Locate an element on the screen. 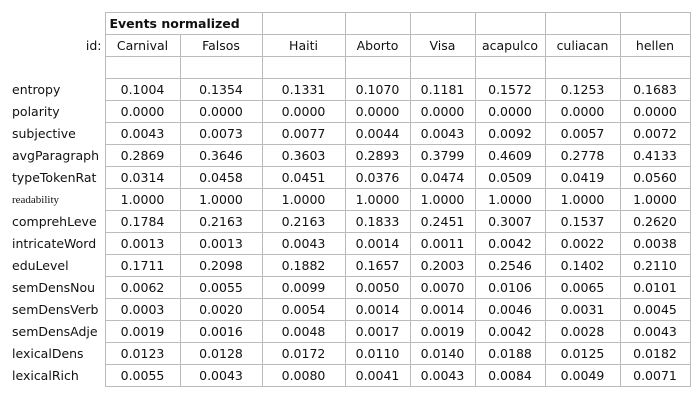  value-cell: 0.0049 is located at coordinates (582, 375).